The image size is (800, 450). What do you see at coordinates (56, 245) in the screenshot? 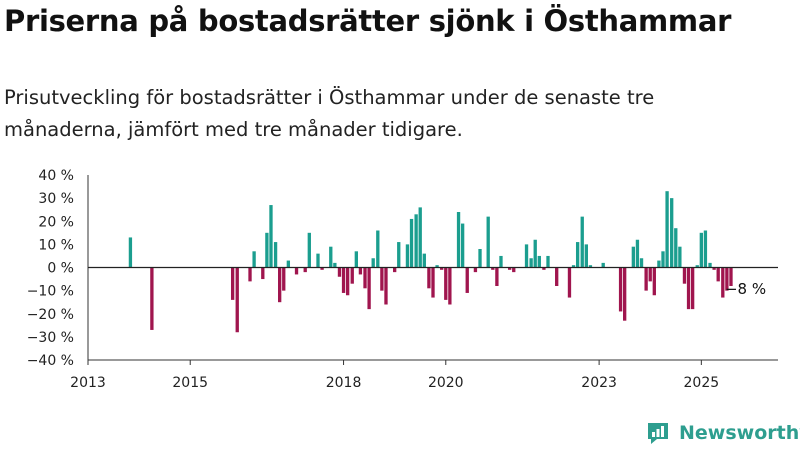
I see `y-tick-label: 10 %` at bounding box center [56, 245].